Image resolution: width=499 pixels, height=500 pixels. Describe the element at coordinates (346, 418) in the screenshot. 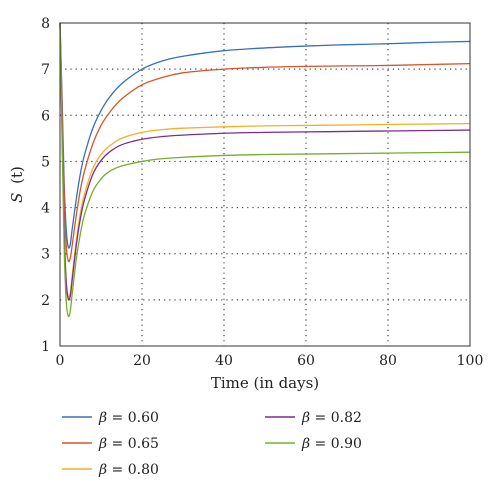

I see `legend-value: 0.82` at that location.